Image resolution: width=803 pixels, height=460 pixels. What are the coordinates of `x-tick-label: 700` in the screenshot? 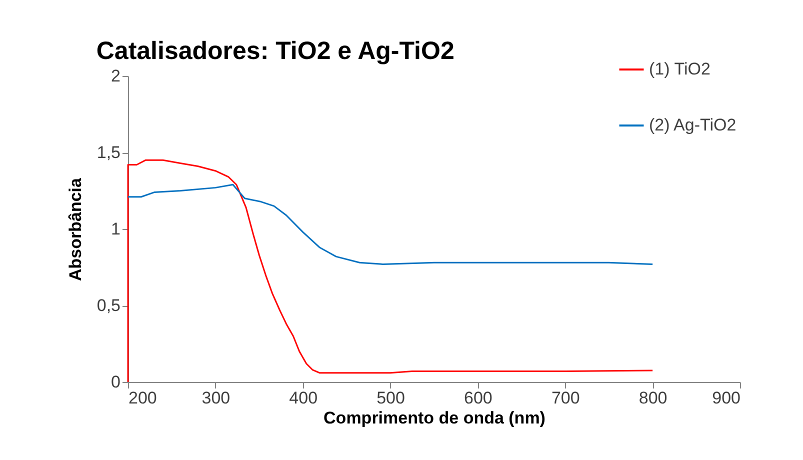 It's located at (565, 398).